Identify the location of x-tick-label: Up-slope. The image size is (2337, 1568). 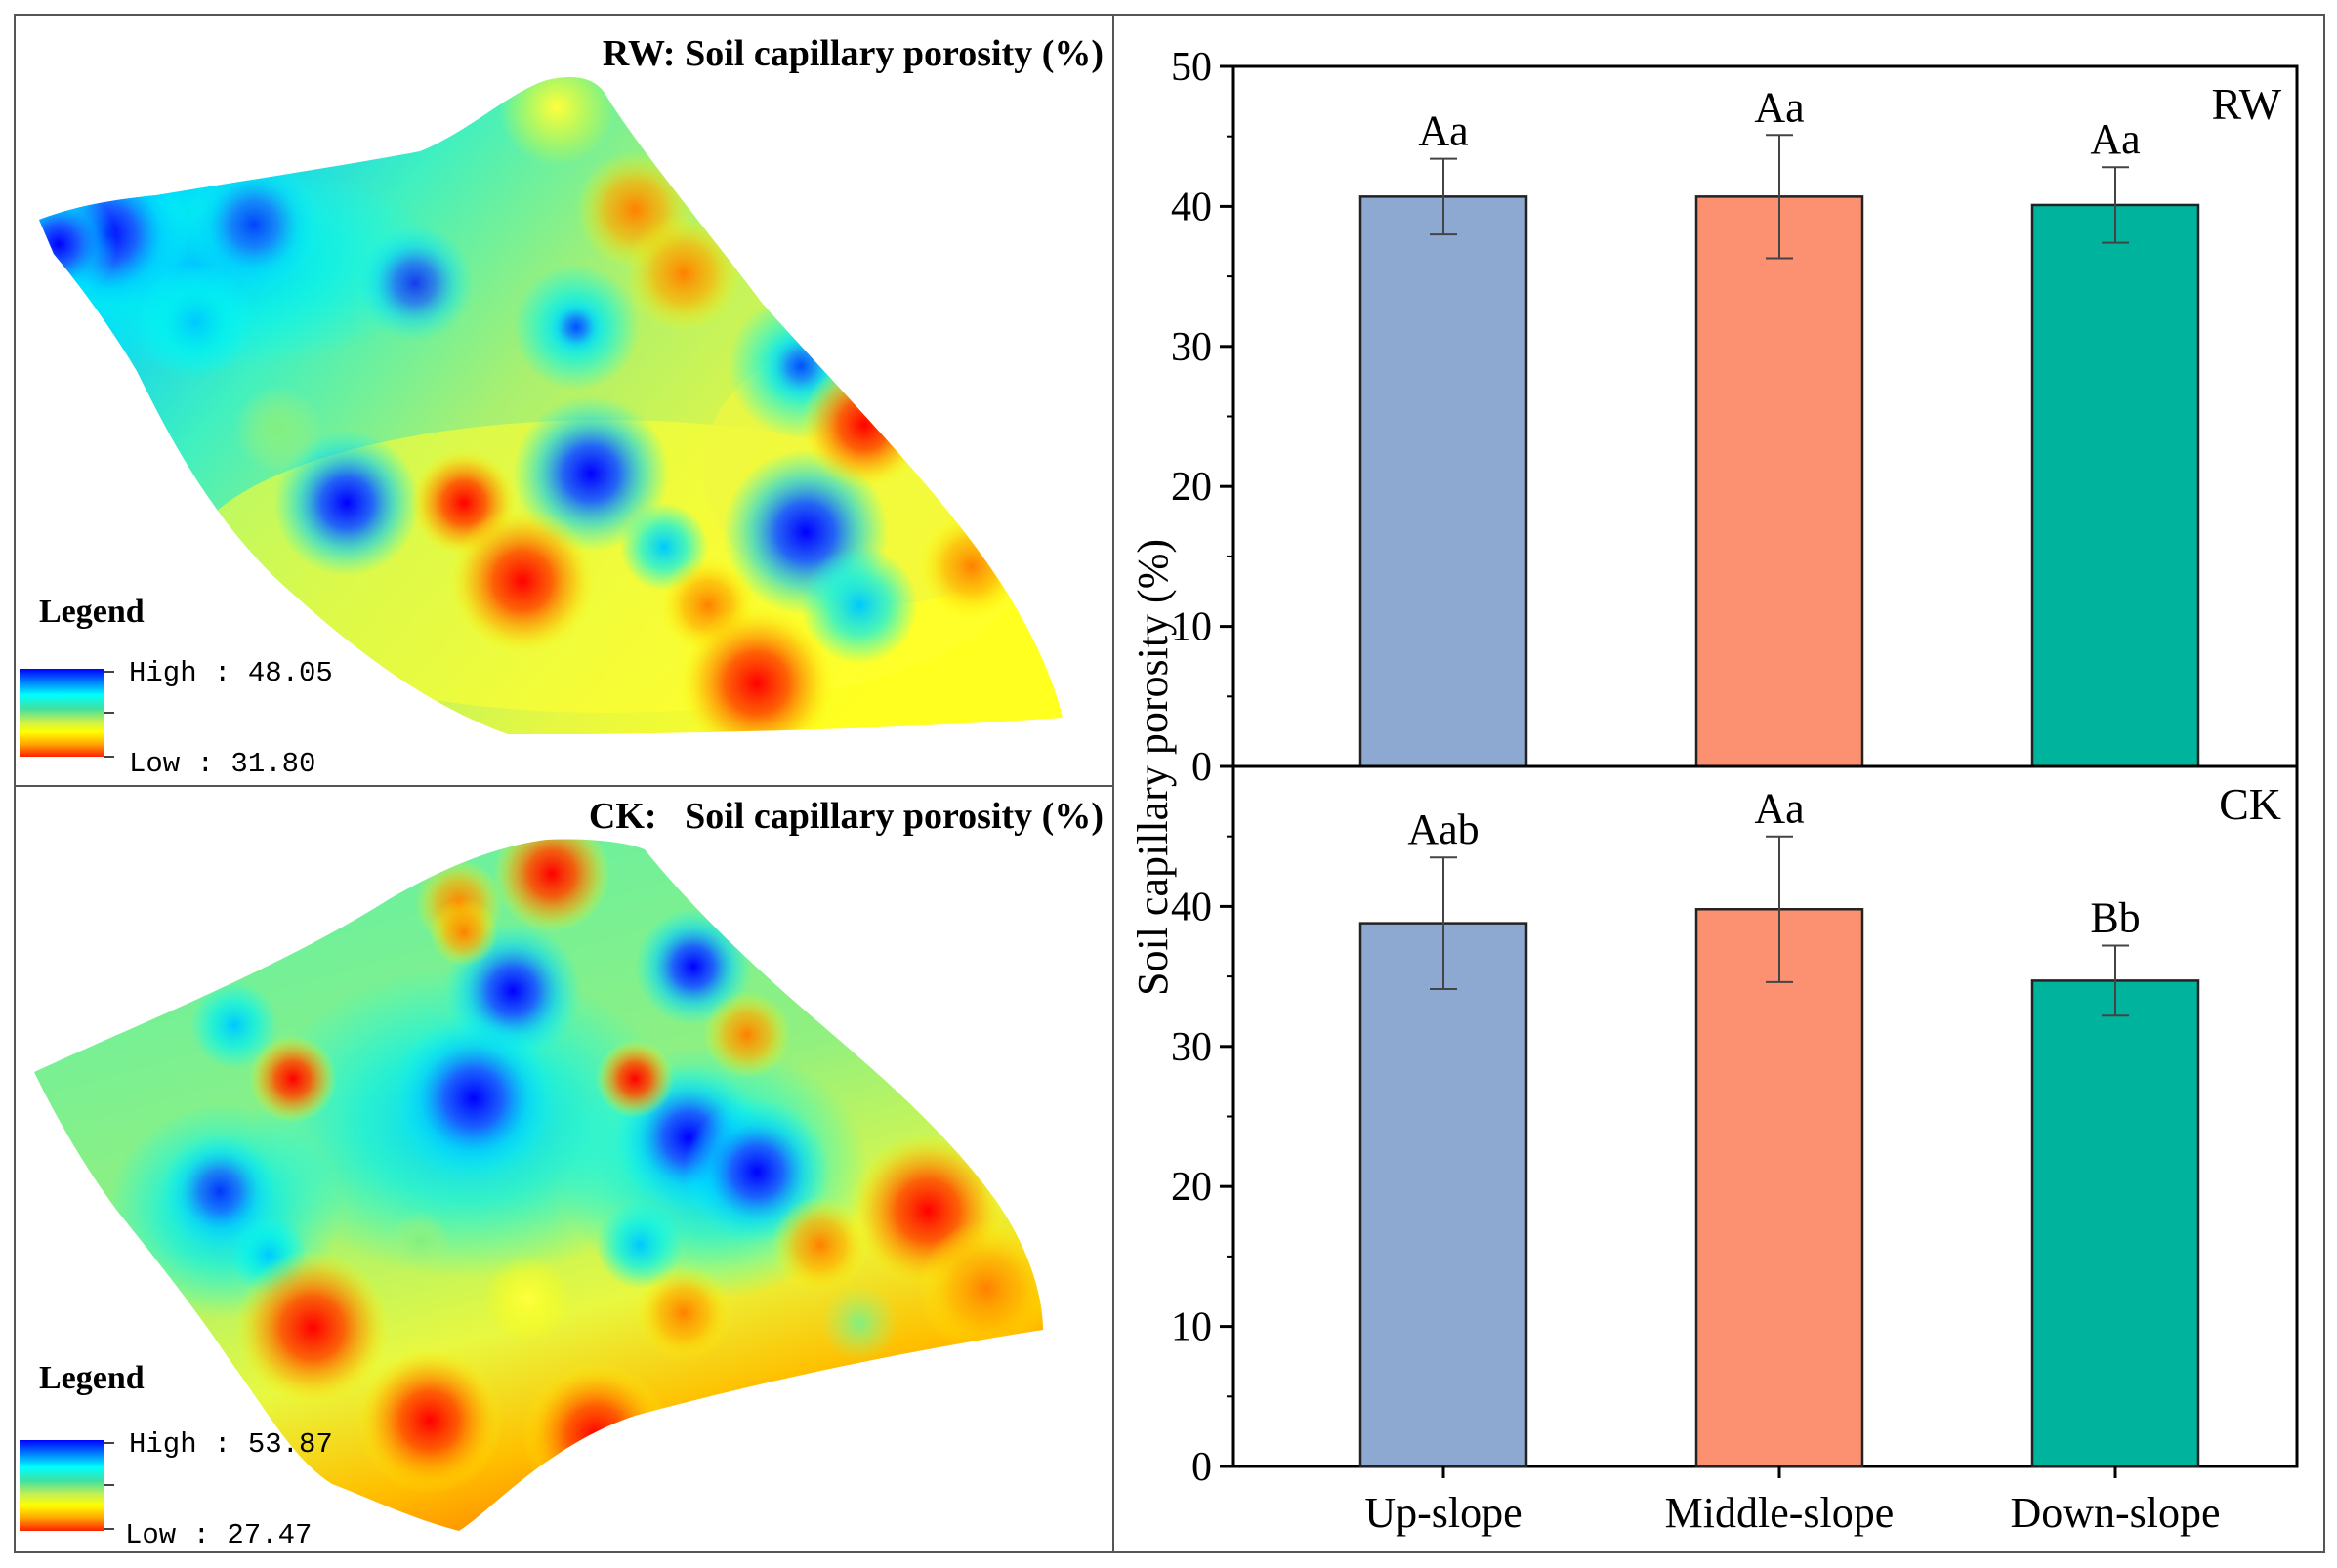
(1443, 1513).